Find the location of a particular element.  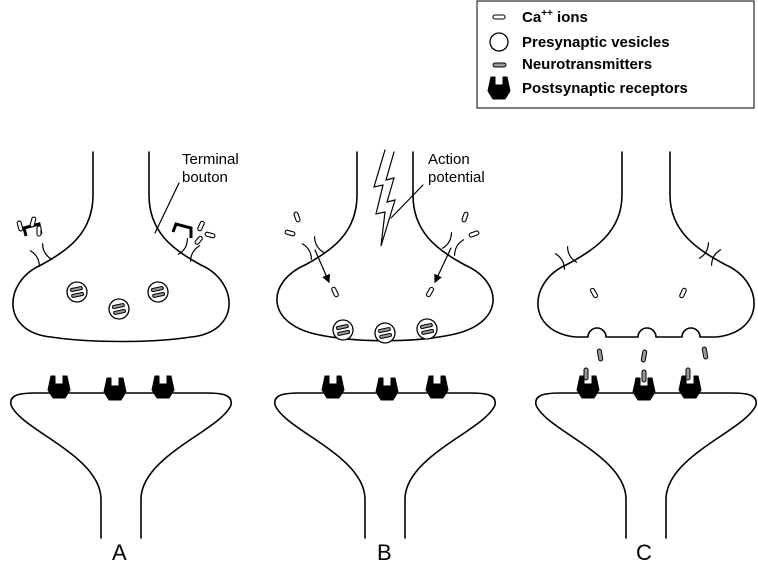

action-label-line1: Action is located at coordinates (449, 159).